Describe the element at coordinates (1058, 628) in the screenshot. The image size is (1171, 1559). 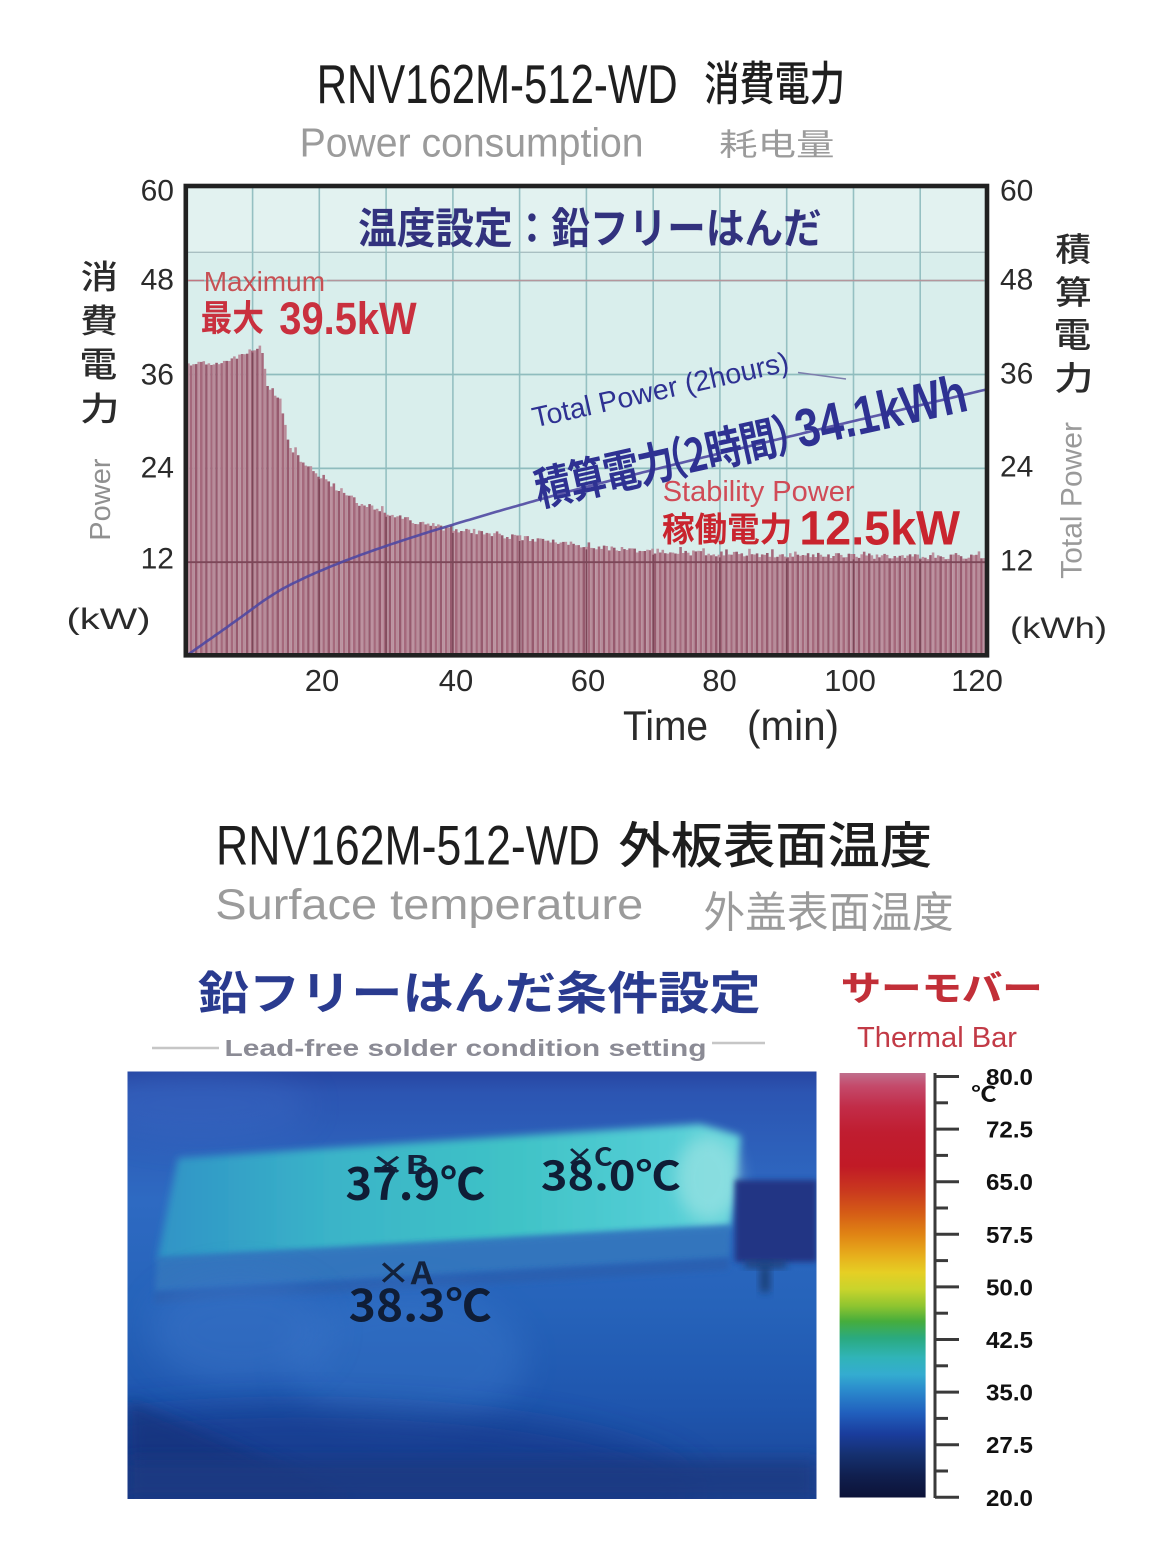
I see `svg-text: (kWh)` at that location.